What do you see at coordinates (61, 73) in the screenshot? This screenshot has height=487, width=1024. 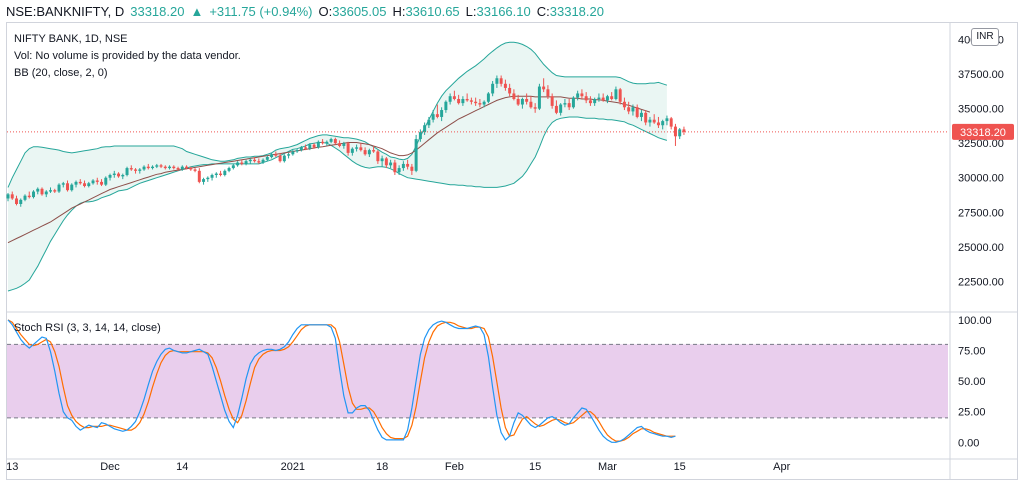 I see `legend-bb: BB (20, close, 2, 0)` at bounding box center [61, 73].